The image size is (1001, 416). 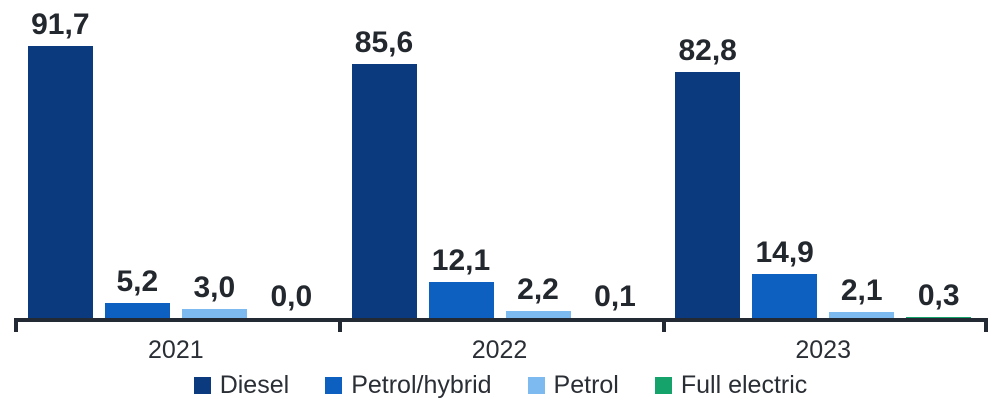 I want to click on value-label: 85,6, so click(x=384, y=42).